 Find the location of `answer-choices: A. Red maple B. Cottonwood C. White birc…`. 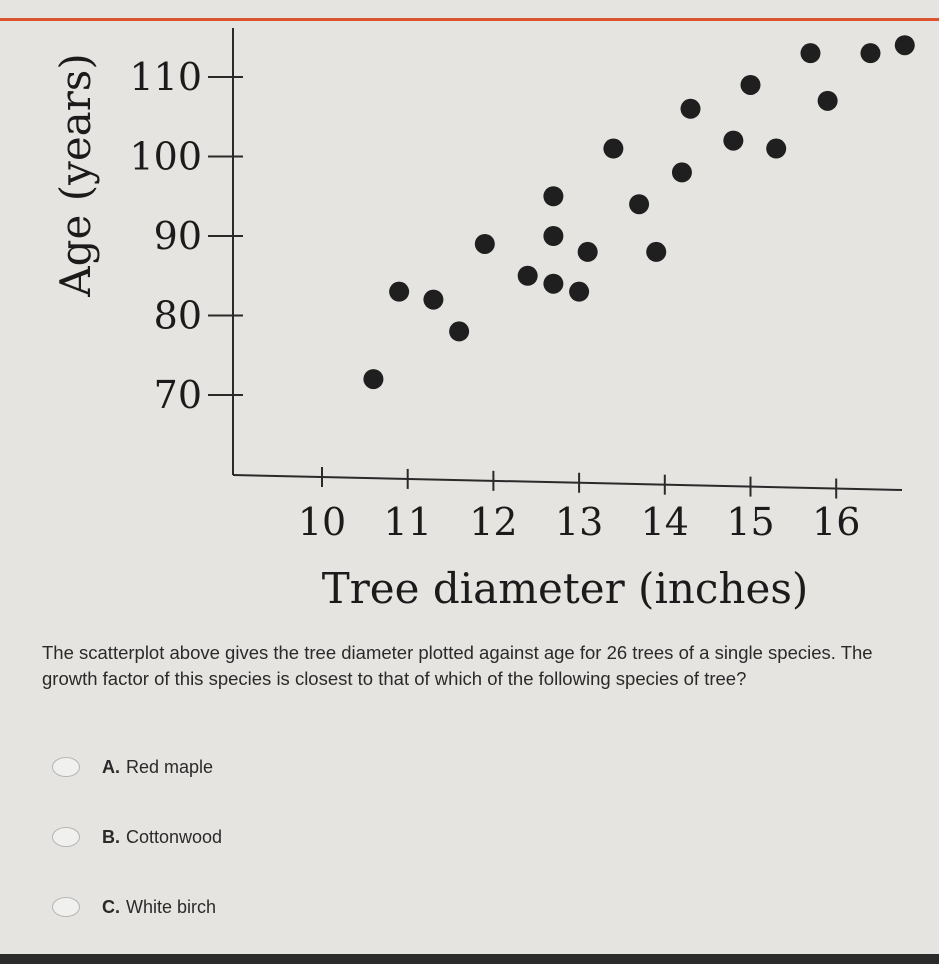

answer-choices: A. Red maple B. Cottonwood C. White birc… is located at coordinates (137, 857).